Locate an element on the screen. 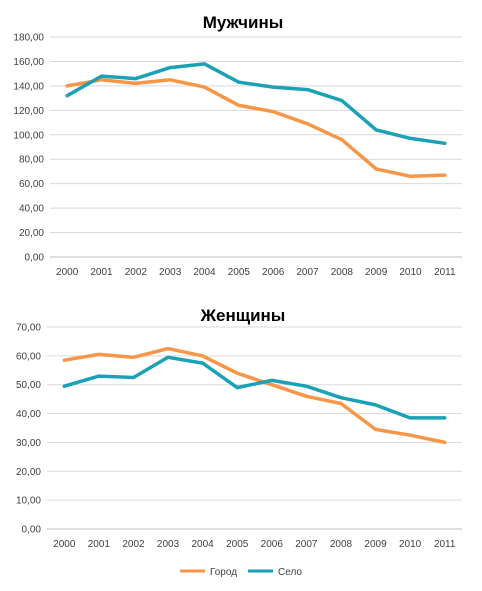 This screenshot has width=482, height=591. y-tick-label: 80,00 is located at coordinates (31, 160).